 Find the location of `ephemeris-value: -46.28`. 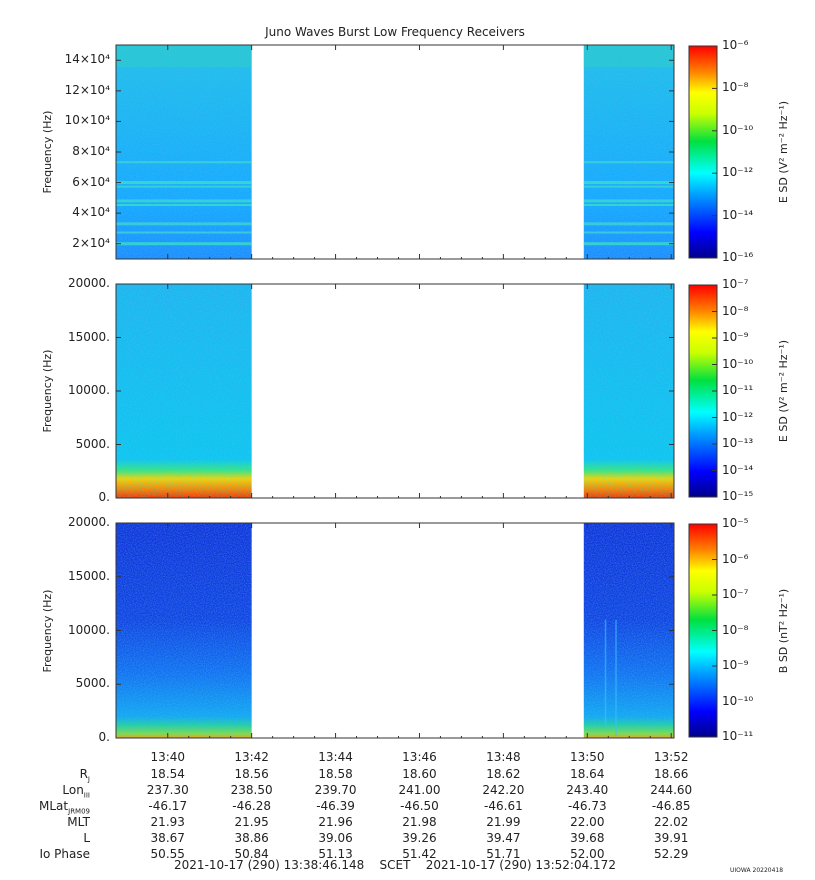

ephemeris-value: -46.28 is located at coordinates (251, 806).